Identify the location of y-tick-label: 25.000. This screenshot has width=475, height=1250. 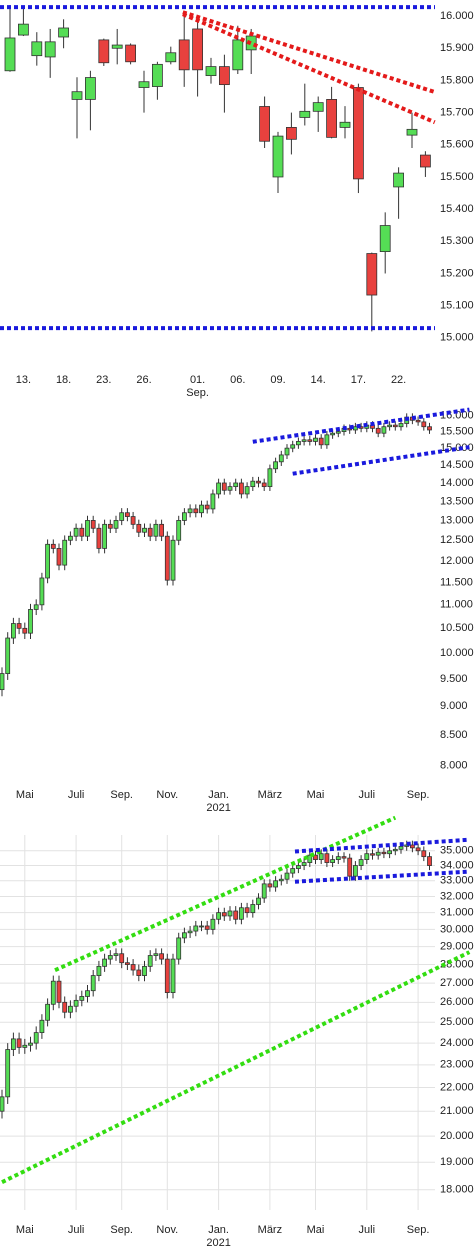
(457, 1022).